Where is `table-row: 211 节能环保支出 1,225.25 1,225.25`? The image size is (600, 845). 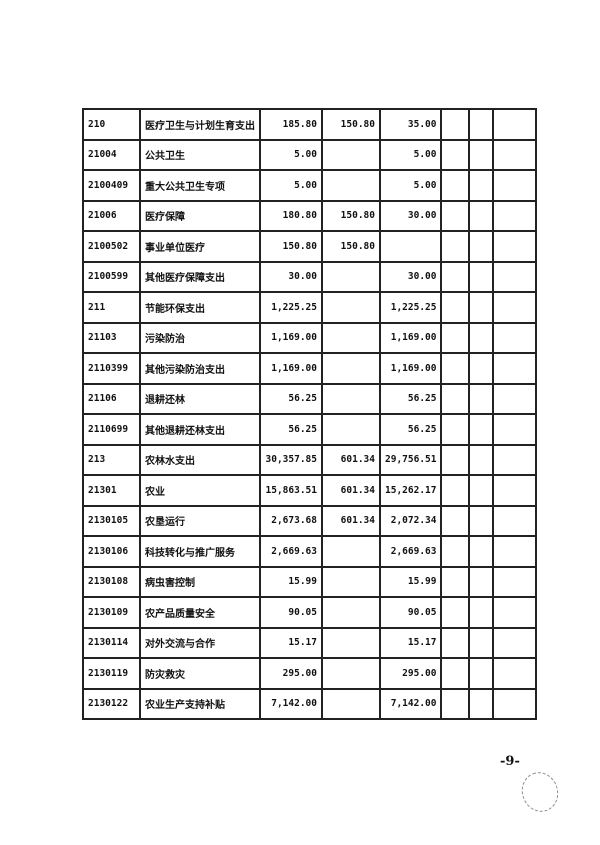
table-row: 211 节能环保支出 1,225.25 1,225.25 is located at coordinates (310, 307).